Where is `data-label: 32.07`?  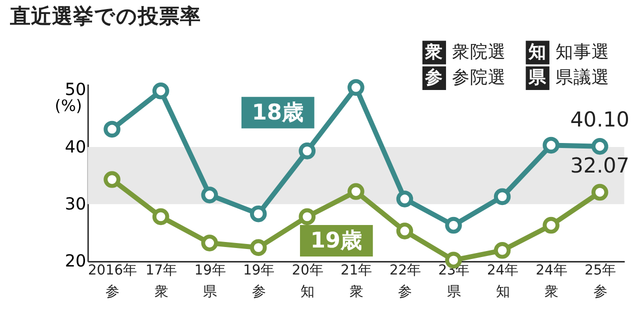
data-label: 32.07 is located at coordinates (600, 166).